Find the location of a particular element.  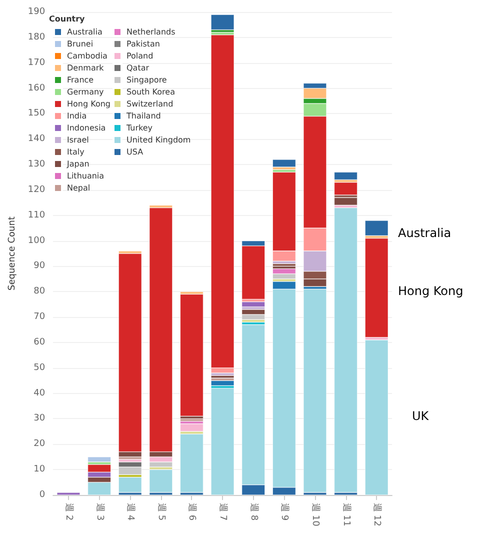

x-tick-label: 週 2 is located at coordinates (68, 512).